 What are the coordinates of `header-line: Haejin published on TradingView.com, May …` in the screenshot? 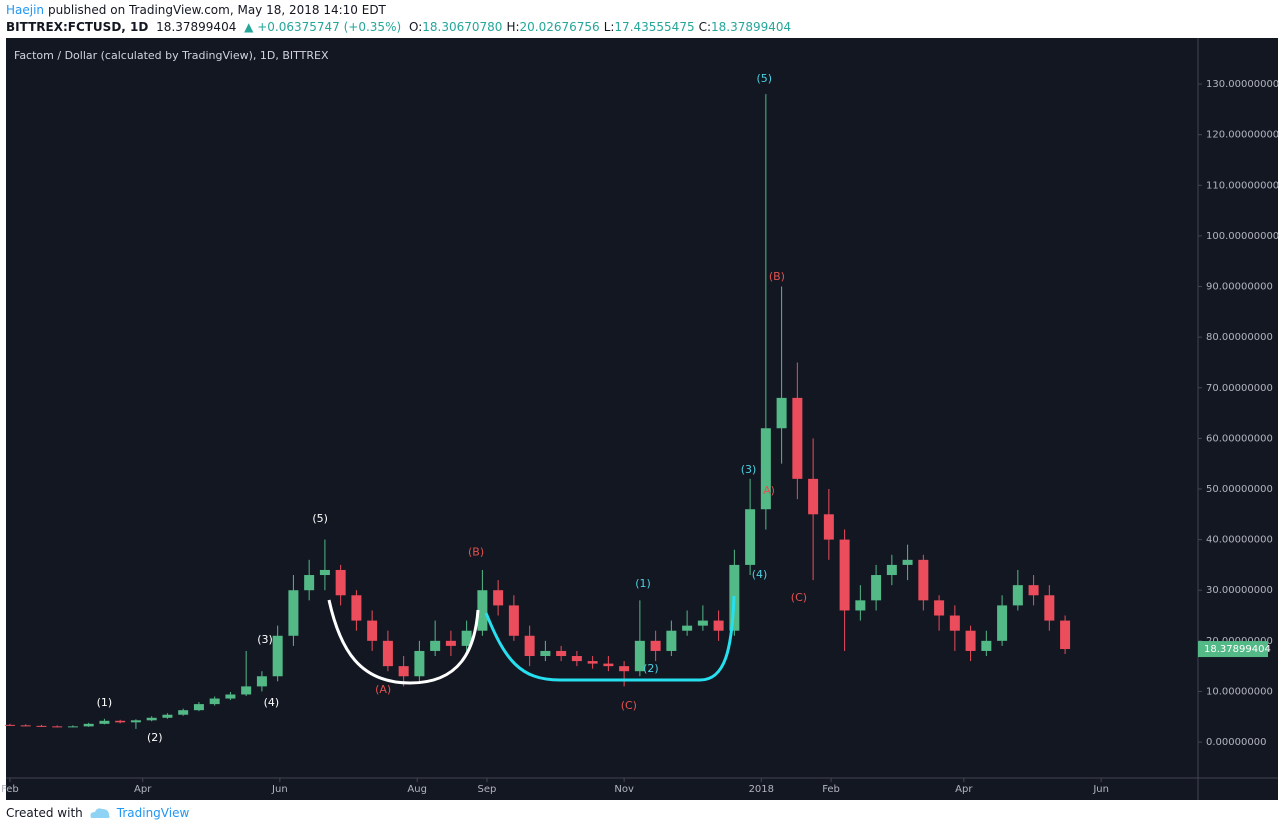 It's located at (198, 10).